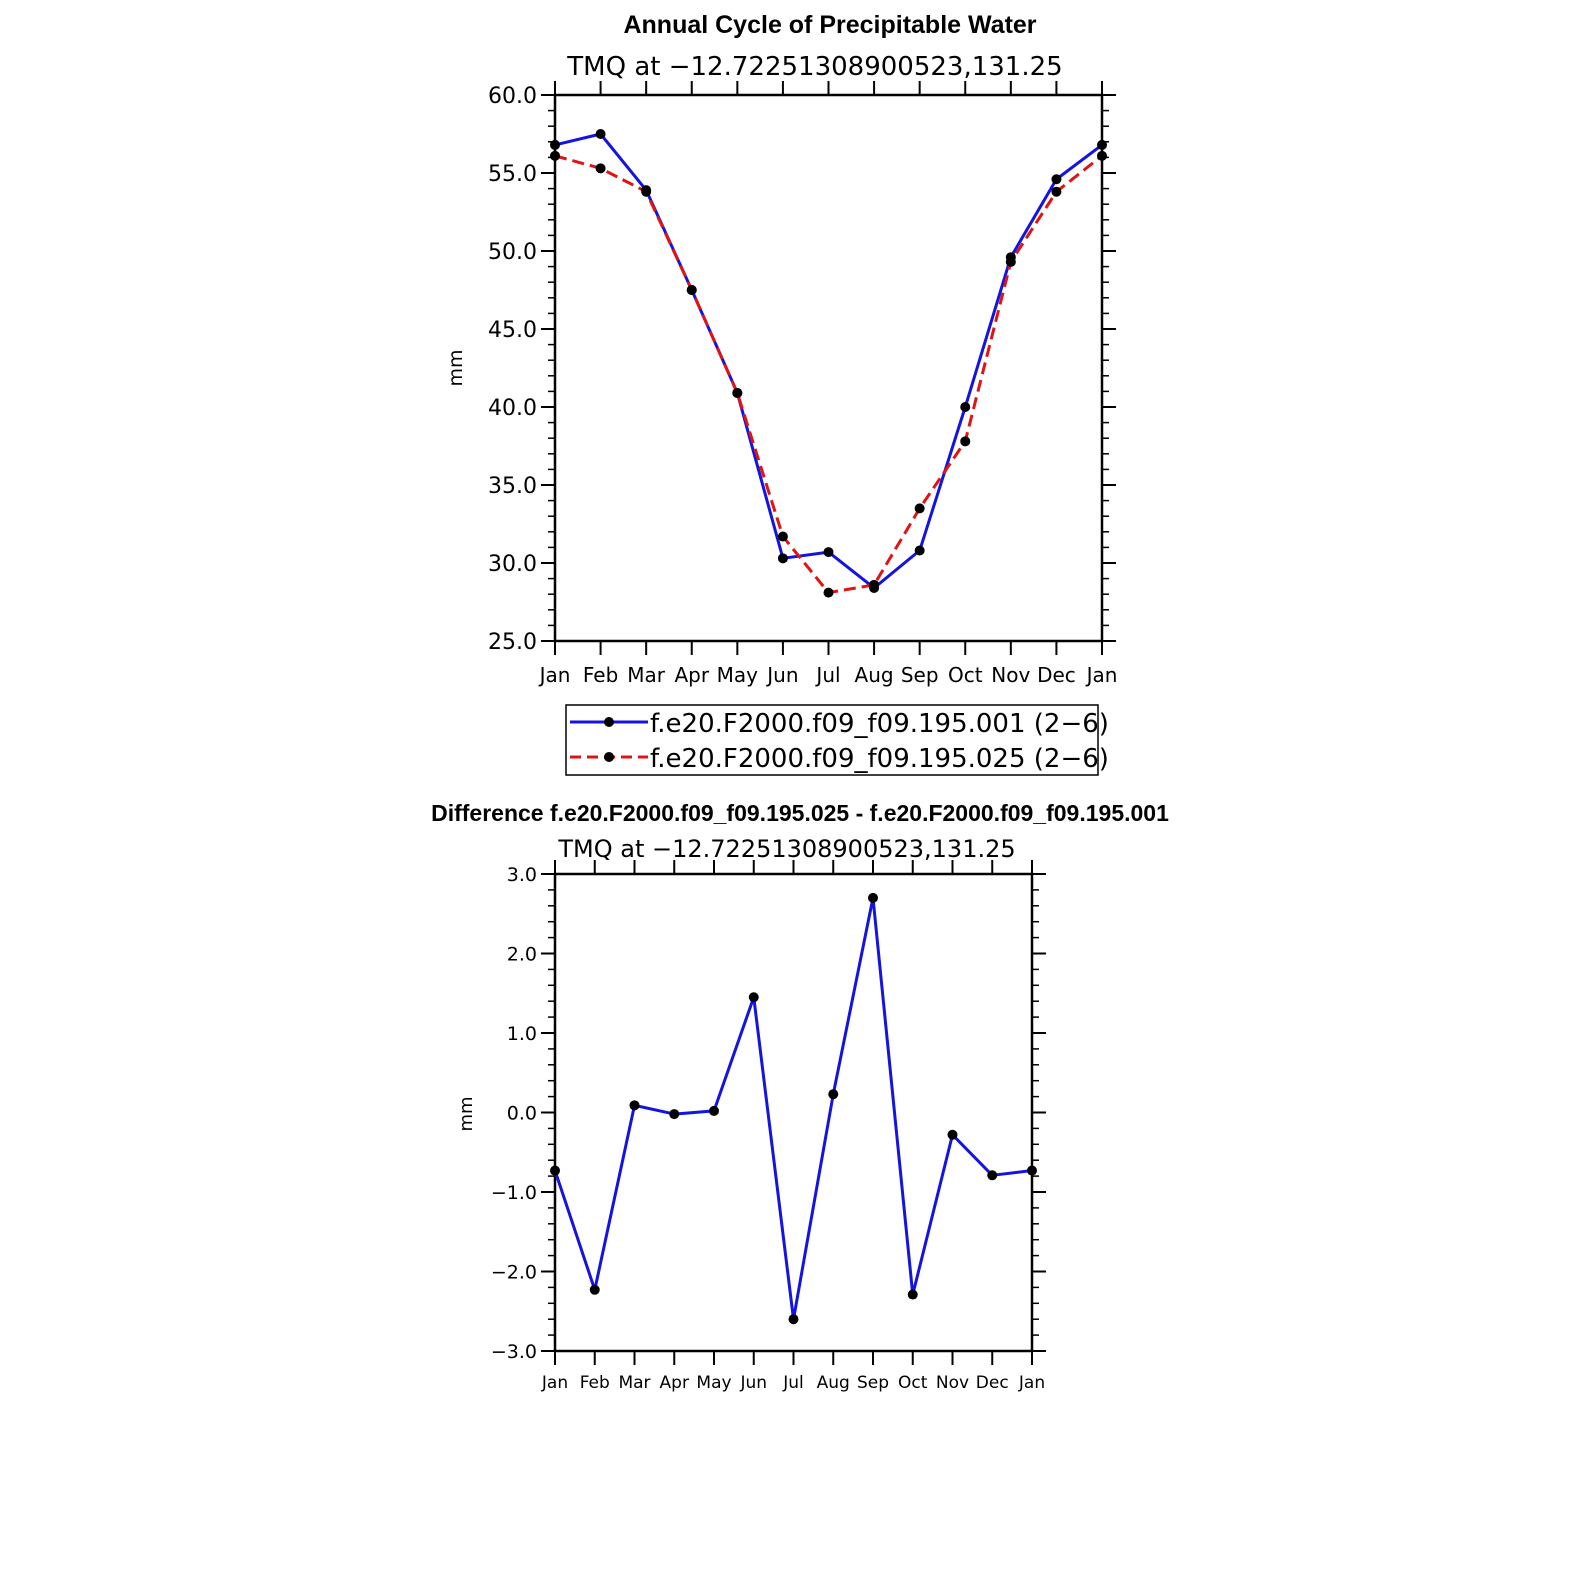  Describe the element at coordinates (920, 675) in the screenshot. I see `chart1-xtick-label: Sep` at that location.